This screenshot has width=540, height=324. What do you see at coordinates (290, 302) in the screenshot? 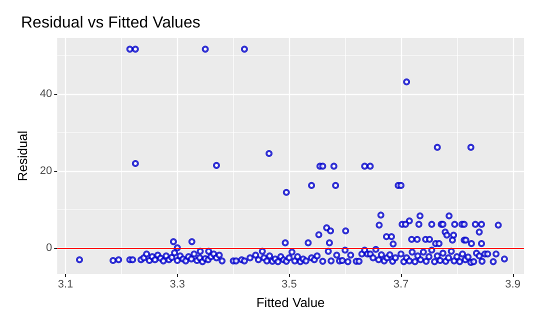
I see `x-axis-title: Fitted Value` at bounding box center [290, 302].